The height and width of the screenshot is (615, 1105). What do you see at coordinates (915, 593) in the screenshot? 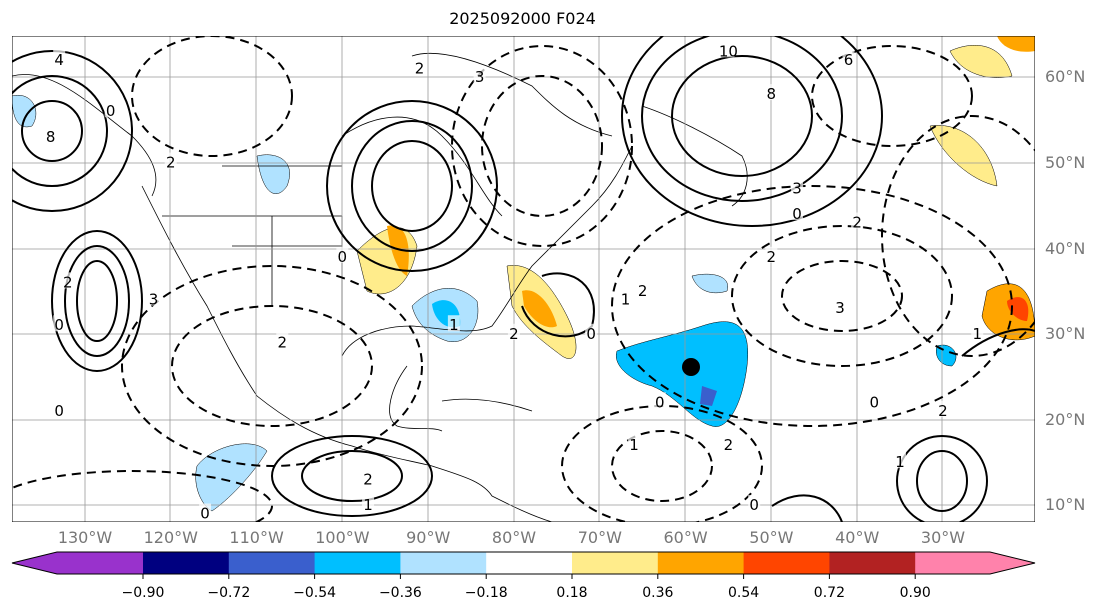
I see `colorbar-tick-label: 0.90` at bounding box center [915, 593].